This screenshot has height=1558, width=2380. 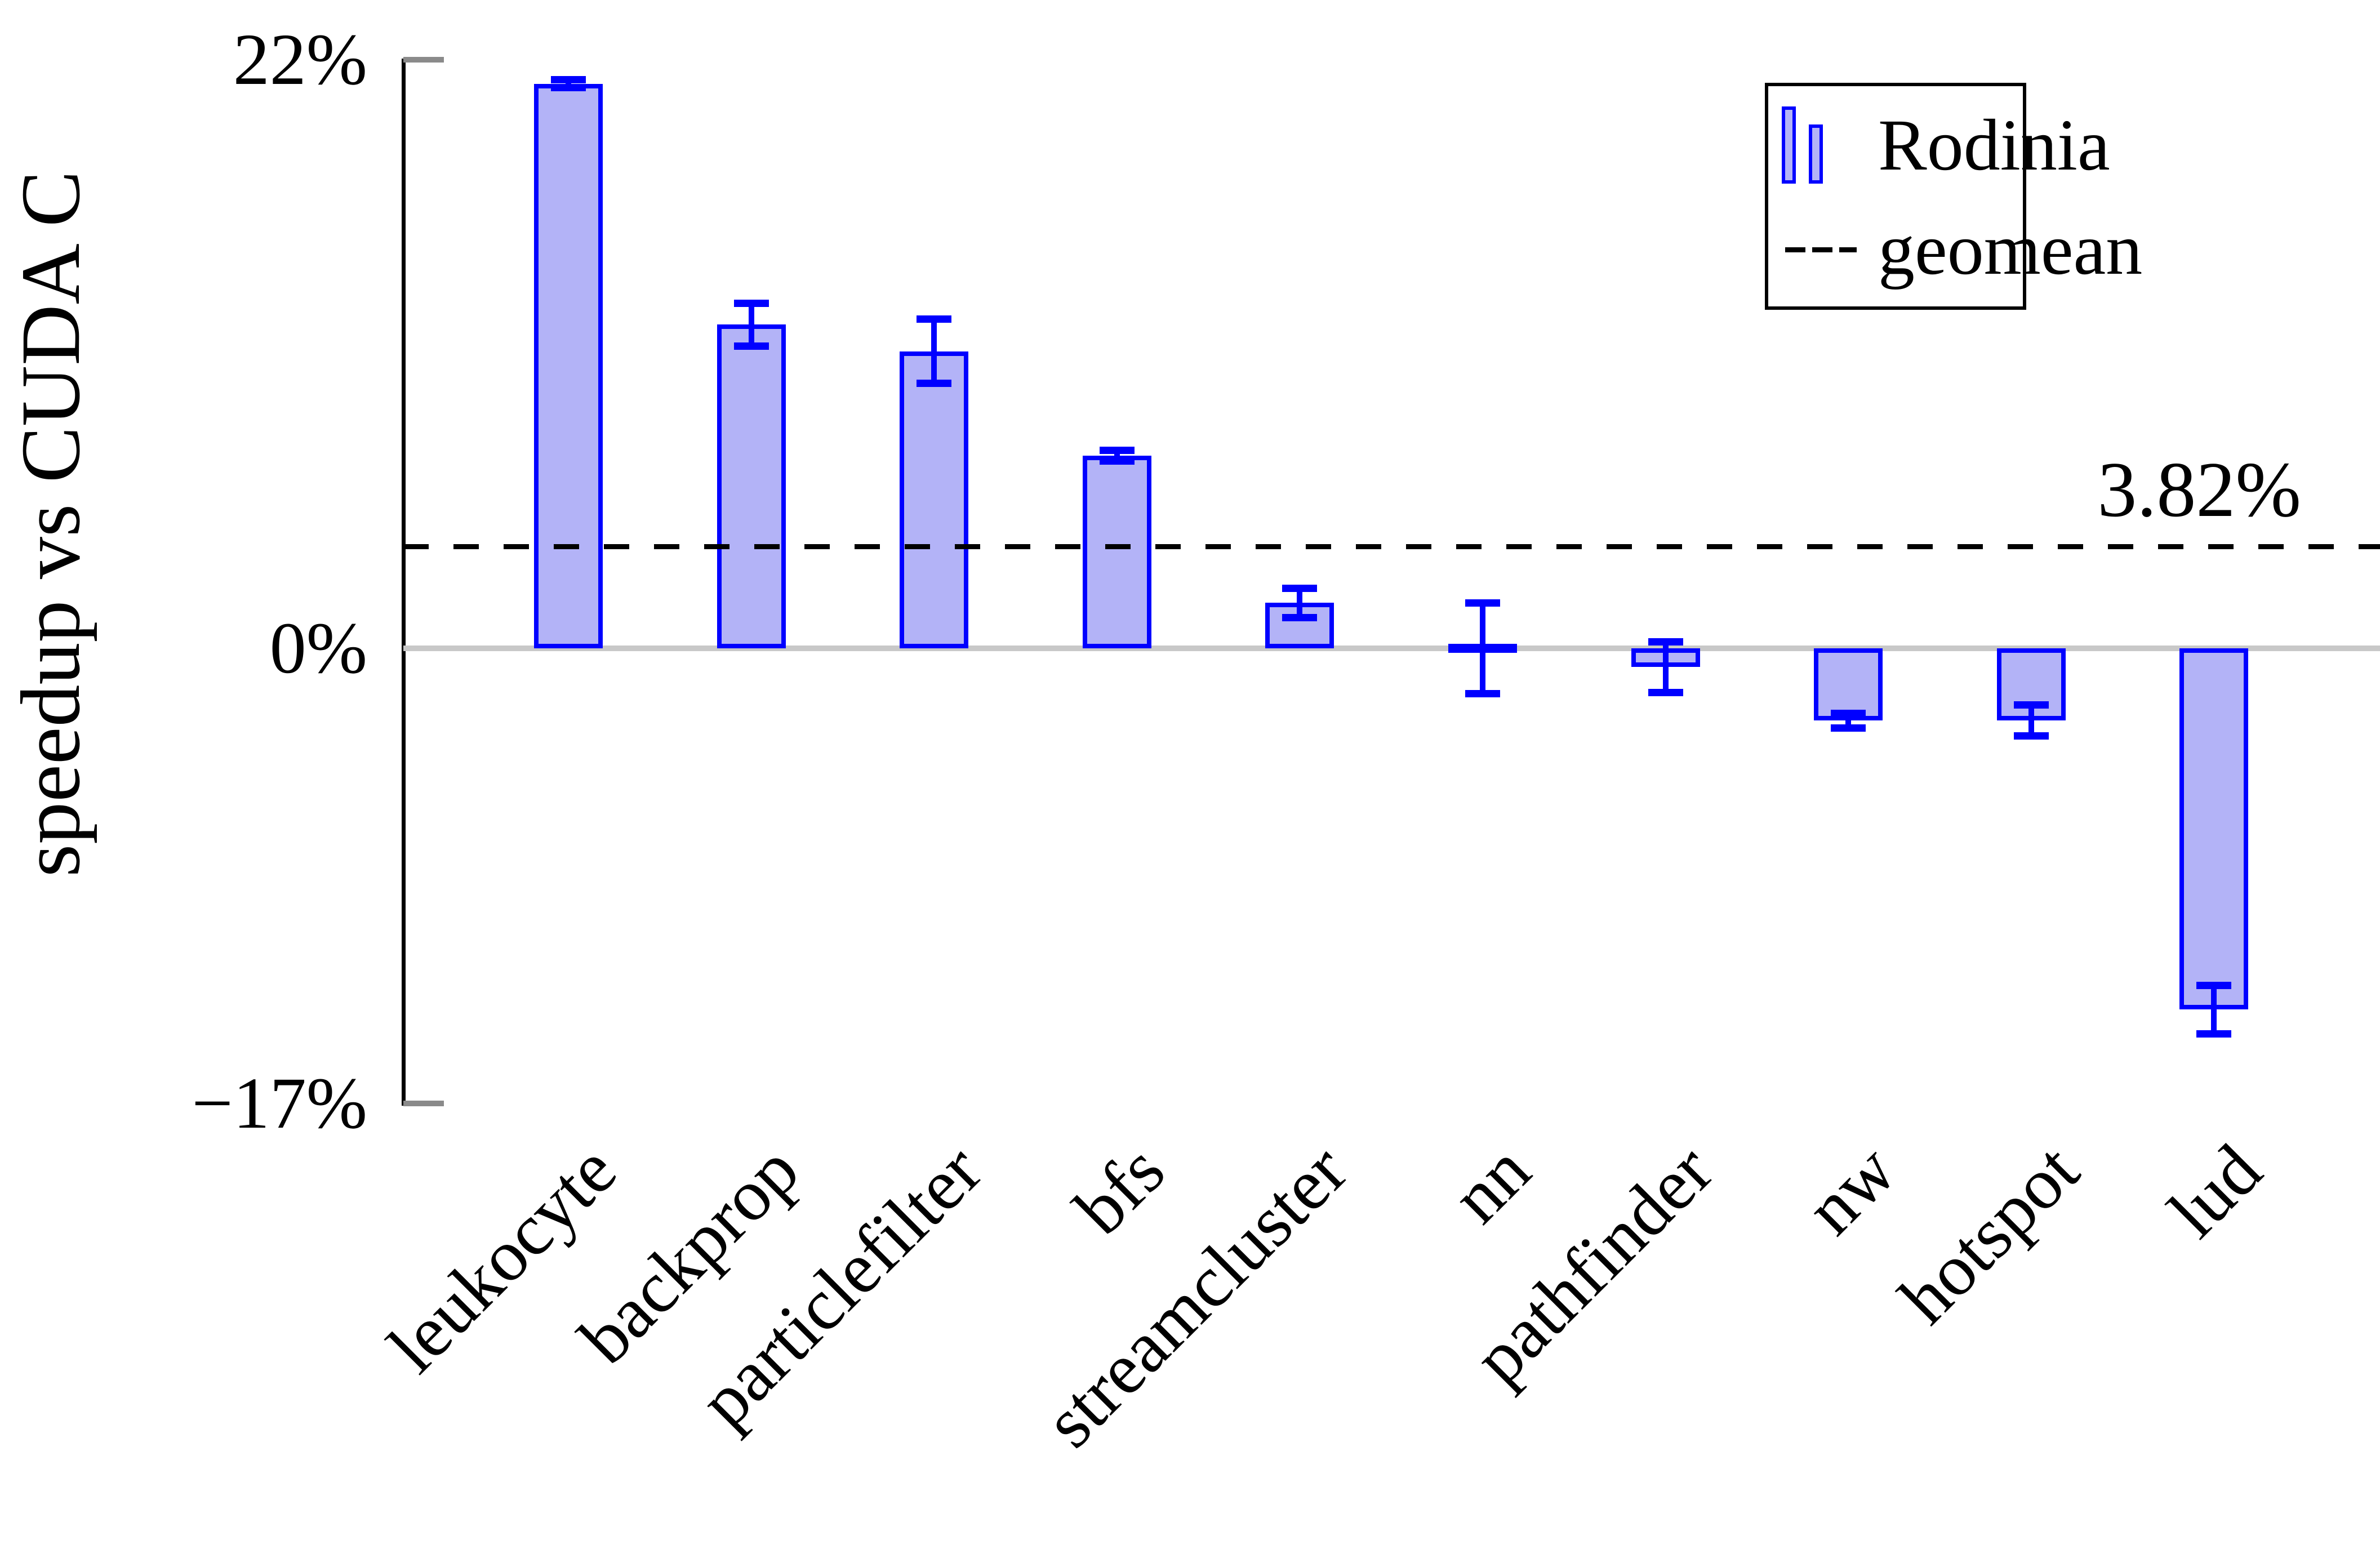 I want to click on x-tick-label-nw: nw, so click(x=1851, y=1189).